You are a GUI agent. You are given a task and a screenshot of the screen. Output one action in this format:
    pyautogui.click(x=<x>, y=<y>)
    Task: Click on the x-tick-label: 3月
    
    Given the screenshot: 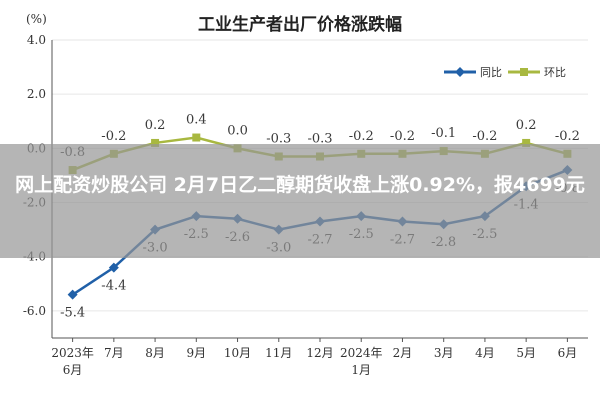 What is the action you would take?
    pyautogui.click(x=444, y=353)
    